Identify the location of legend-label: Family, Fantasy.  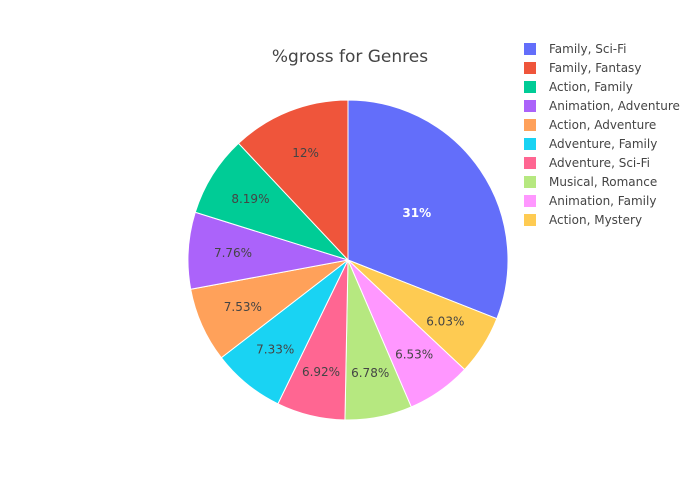
(595, 68).